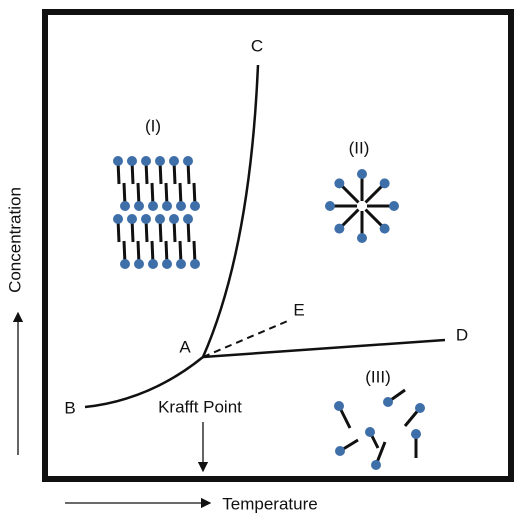  Describe the element at coordinates (359, 147) in the screenshot. I see `region-label: (II)` at that location.